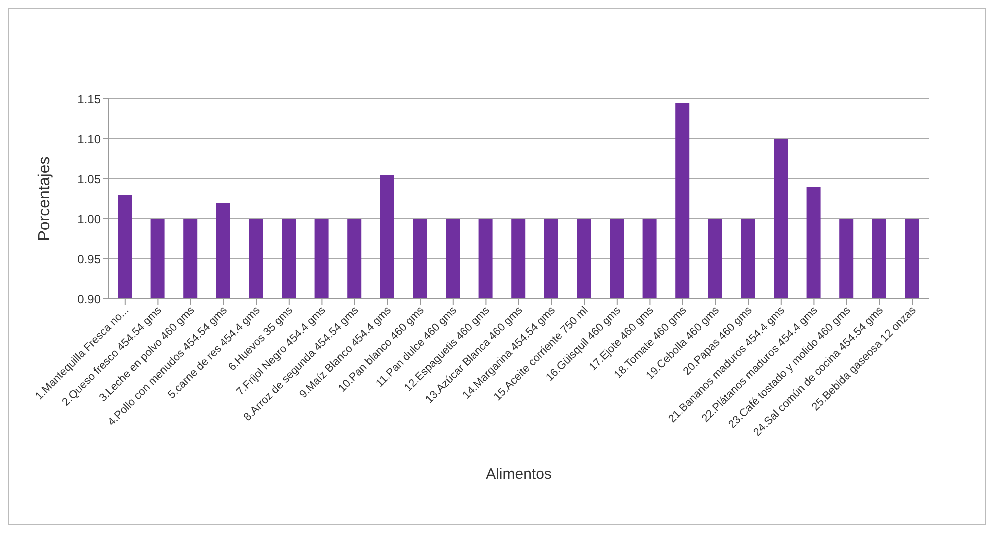 Image resolution: width=994 pixels, height=533 pixels. I want to click on y-tick-label: 0.95, so click(90, 259).